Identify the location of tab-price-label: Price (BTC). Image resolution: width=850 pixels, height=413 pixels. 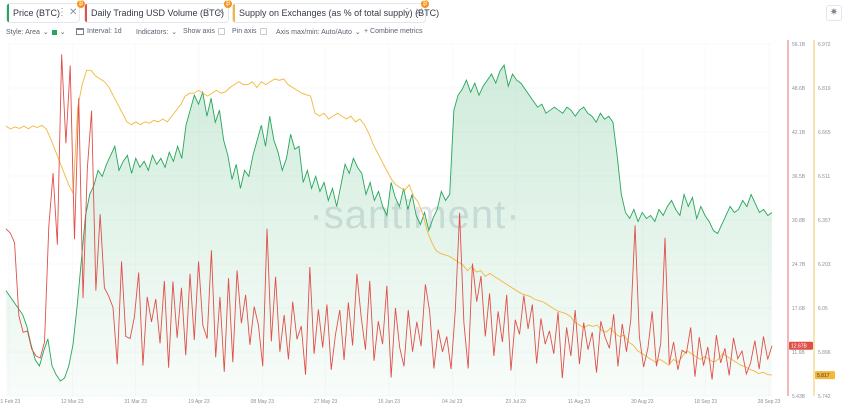
(36, 13).